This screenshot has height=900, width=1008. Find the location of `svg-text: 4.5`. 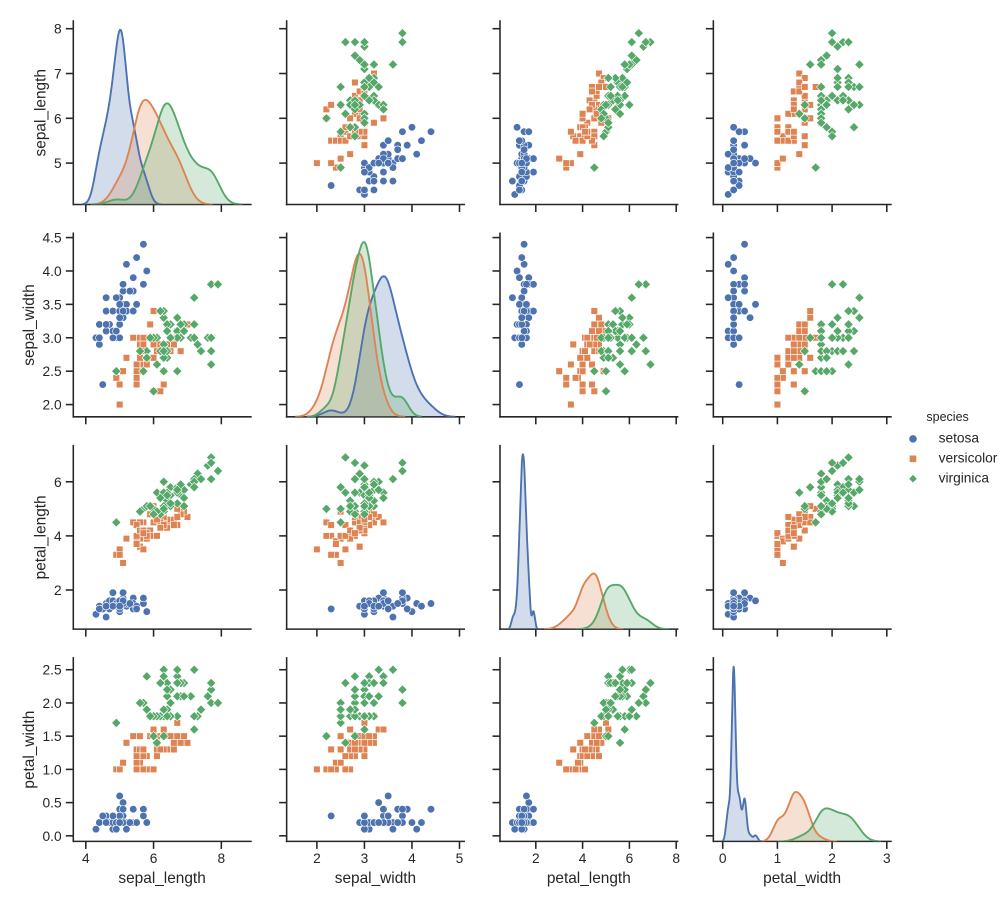

svg-text: 4.5 is located at coordinates (52, 238).